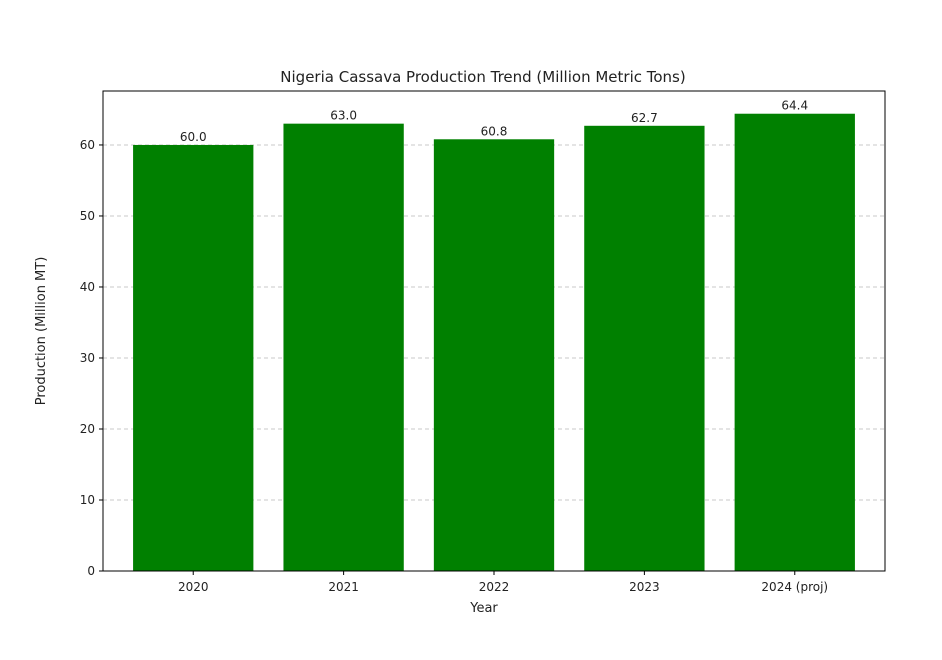  What do you see at coordinates (343, 116) in the screenshot?
I see `data-label: 63.0` at bounding box center [343, 116].